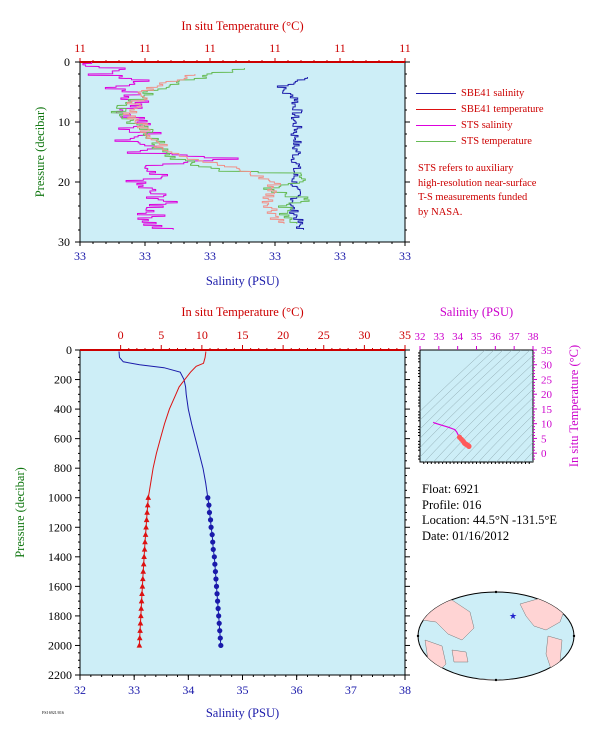 The width and height of the screenshot is (601, 741). I want to click on ts-salinity-tick-label: 37, so click(515, 337).